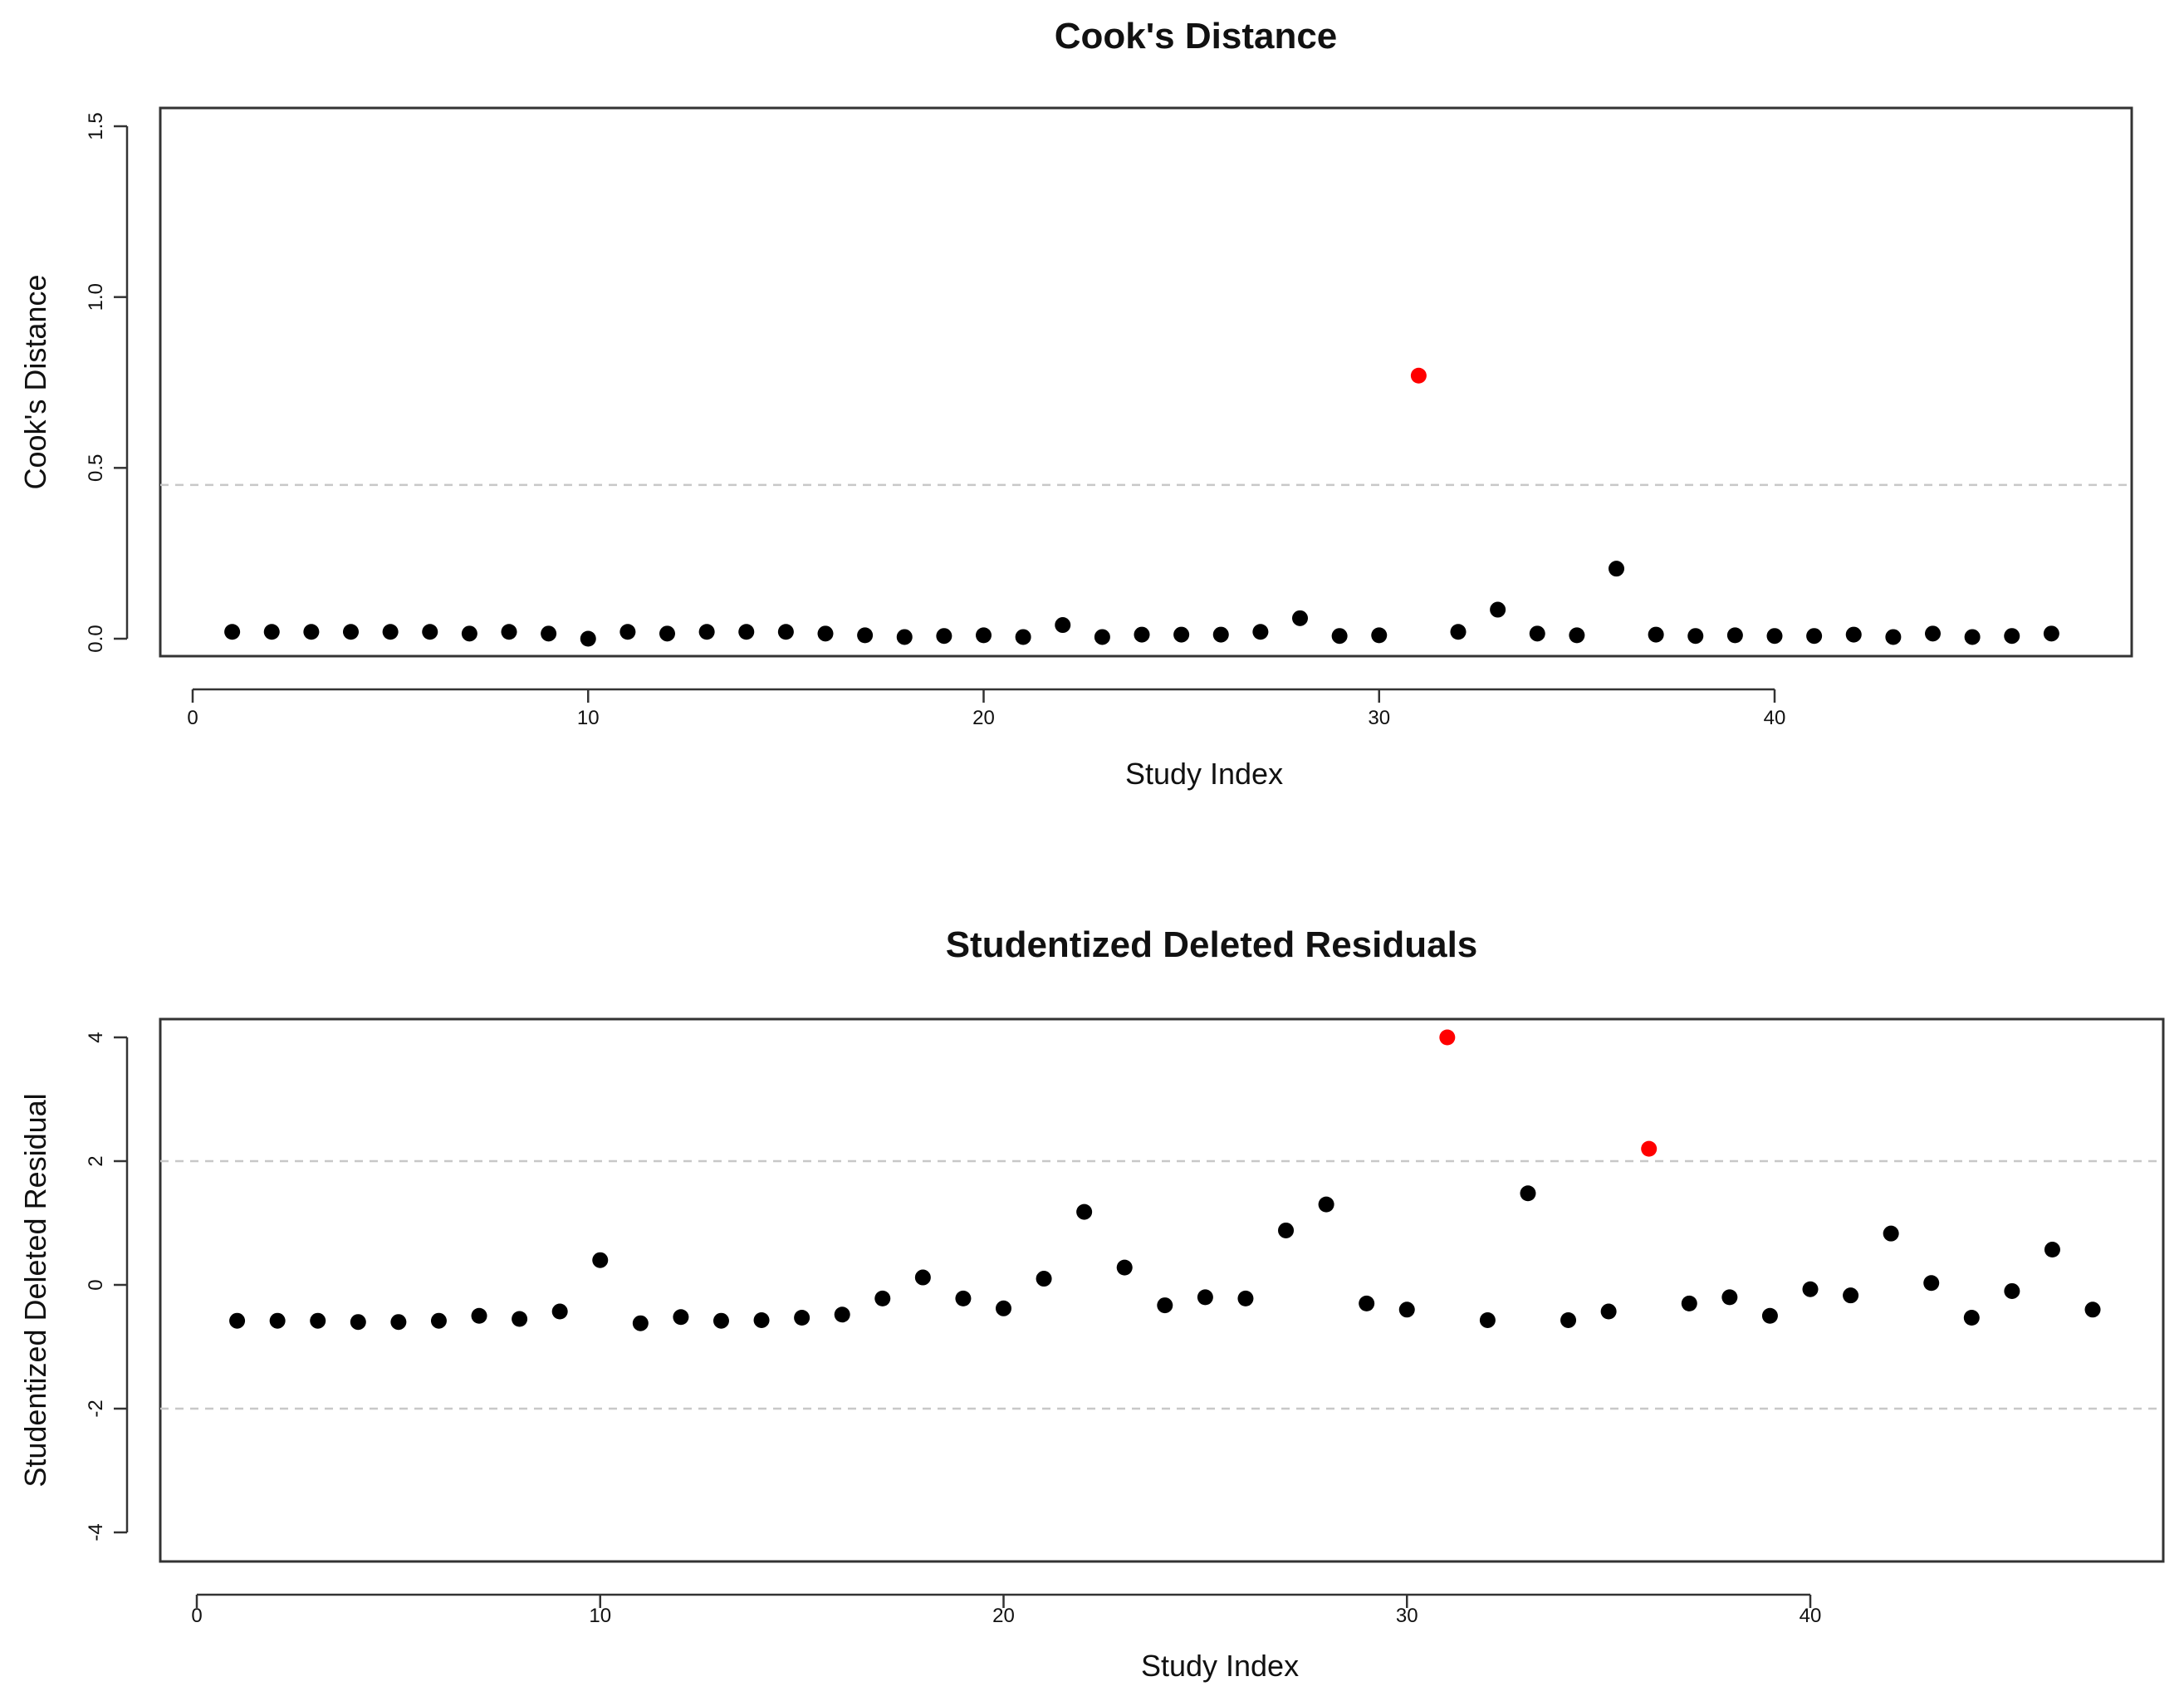 Image resolution: width=2184 pixels, height=1701 pixels. Describe the element at coordinates (1212, 945) in the screenshot. I see `chart-title: Studentized Deleted Residuals` at that location.